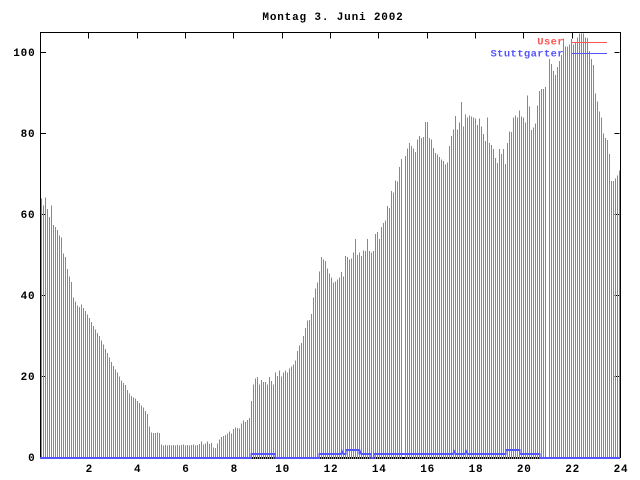  Describe the element at coordinates (528, 55) in the screenshot. I see `svg-text: Stuttgarter` at that location.